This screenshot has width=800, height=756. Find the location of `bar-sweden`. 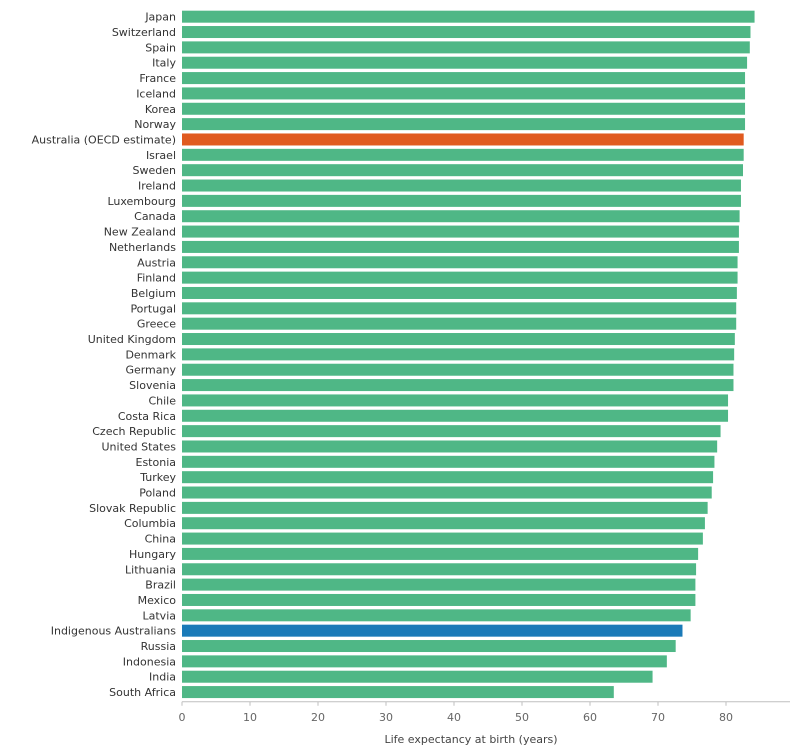

bar-sweden is located at coordinates (462, 170).